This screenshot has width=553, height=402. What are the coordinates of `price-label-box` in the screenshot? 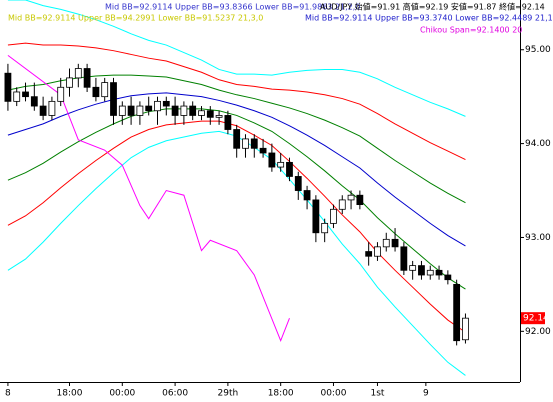 It's located at (533, 318).